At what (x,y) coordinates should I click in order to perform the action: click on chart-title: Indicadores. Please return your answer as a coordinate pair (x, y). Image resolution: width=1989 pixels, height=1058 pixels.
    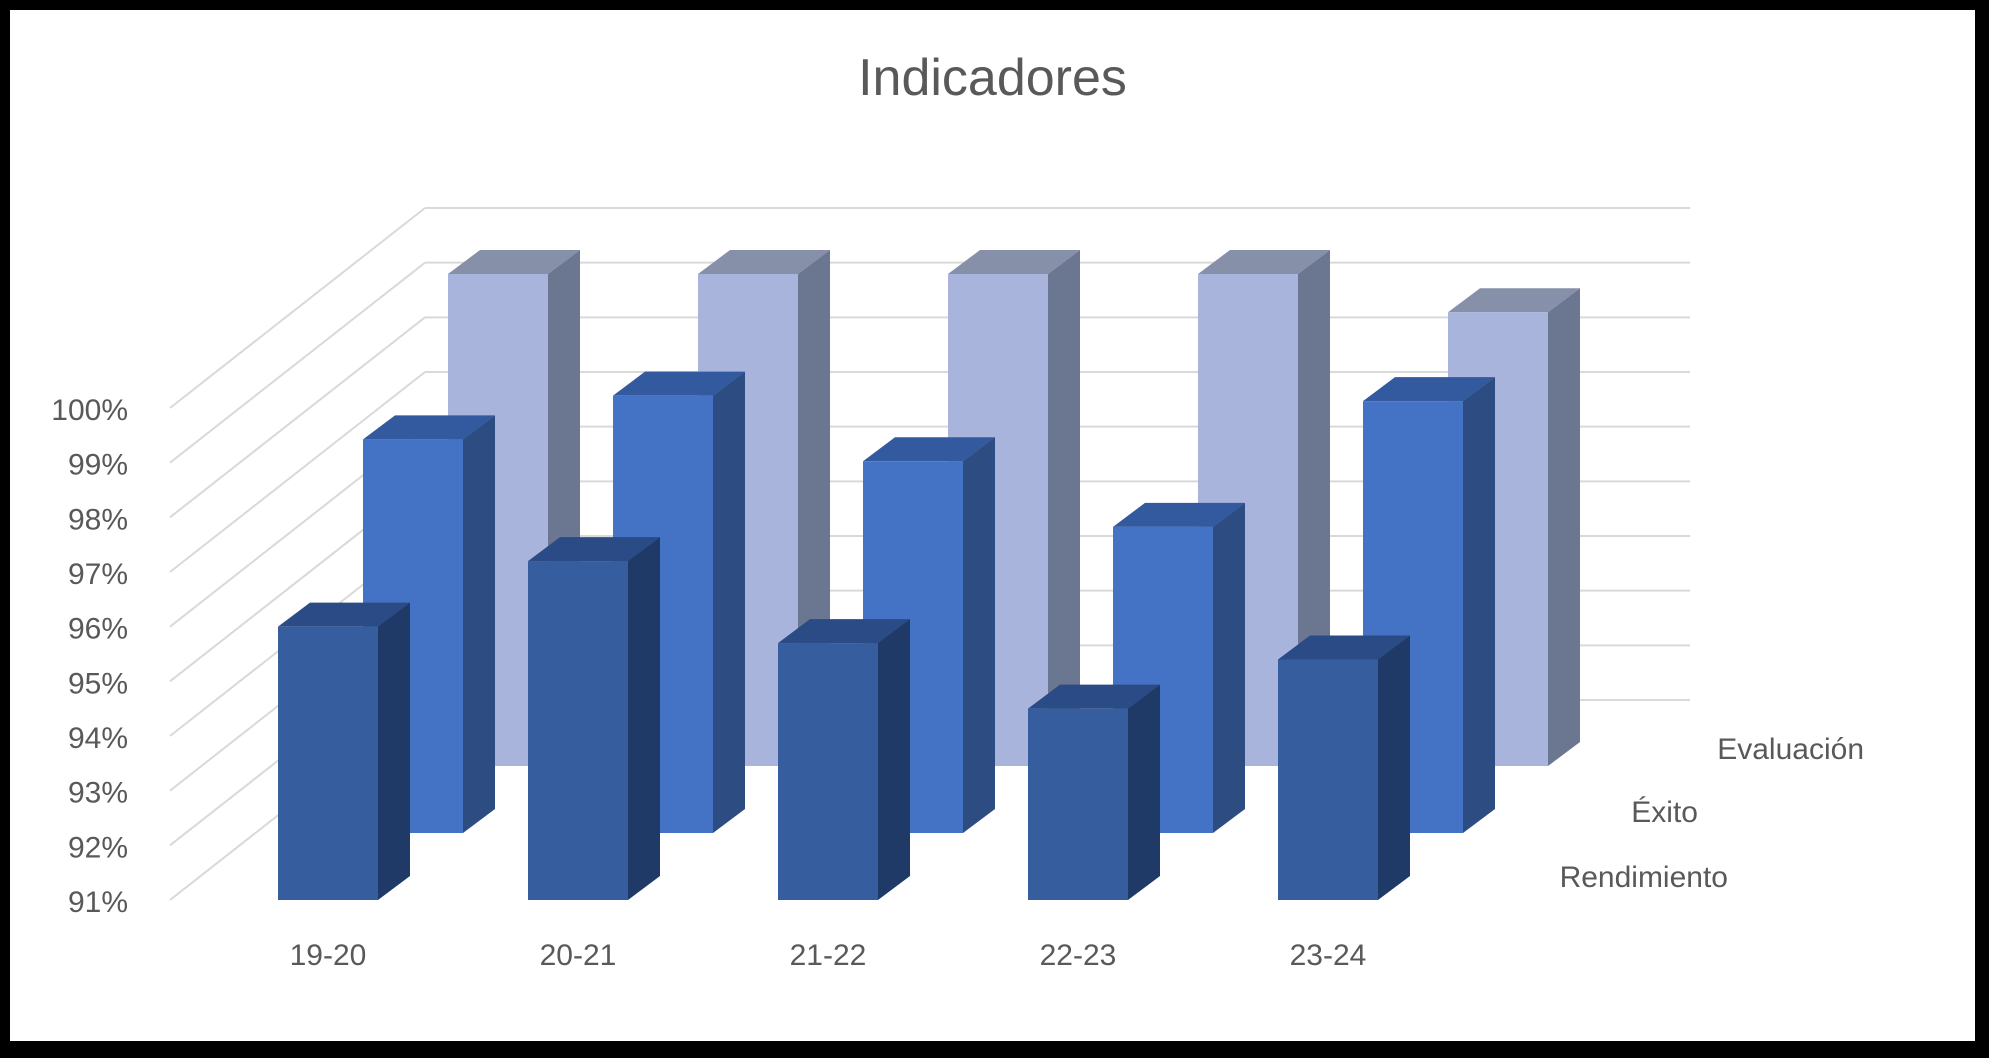
    Looking at the image, I should click on (992, 78).